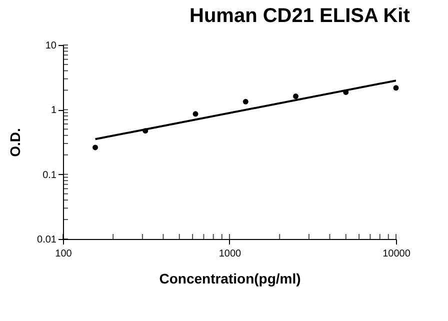  What do you see at coordinates (63, 254) in the screenshot?
I see `x-tick-label: 100` at bounding box center [63, 254].